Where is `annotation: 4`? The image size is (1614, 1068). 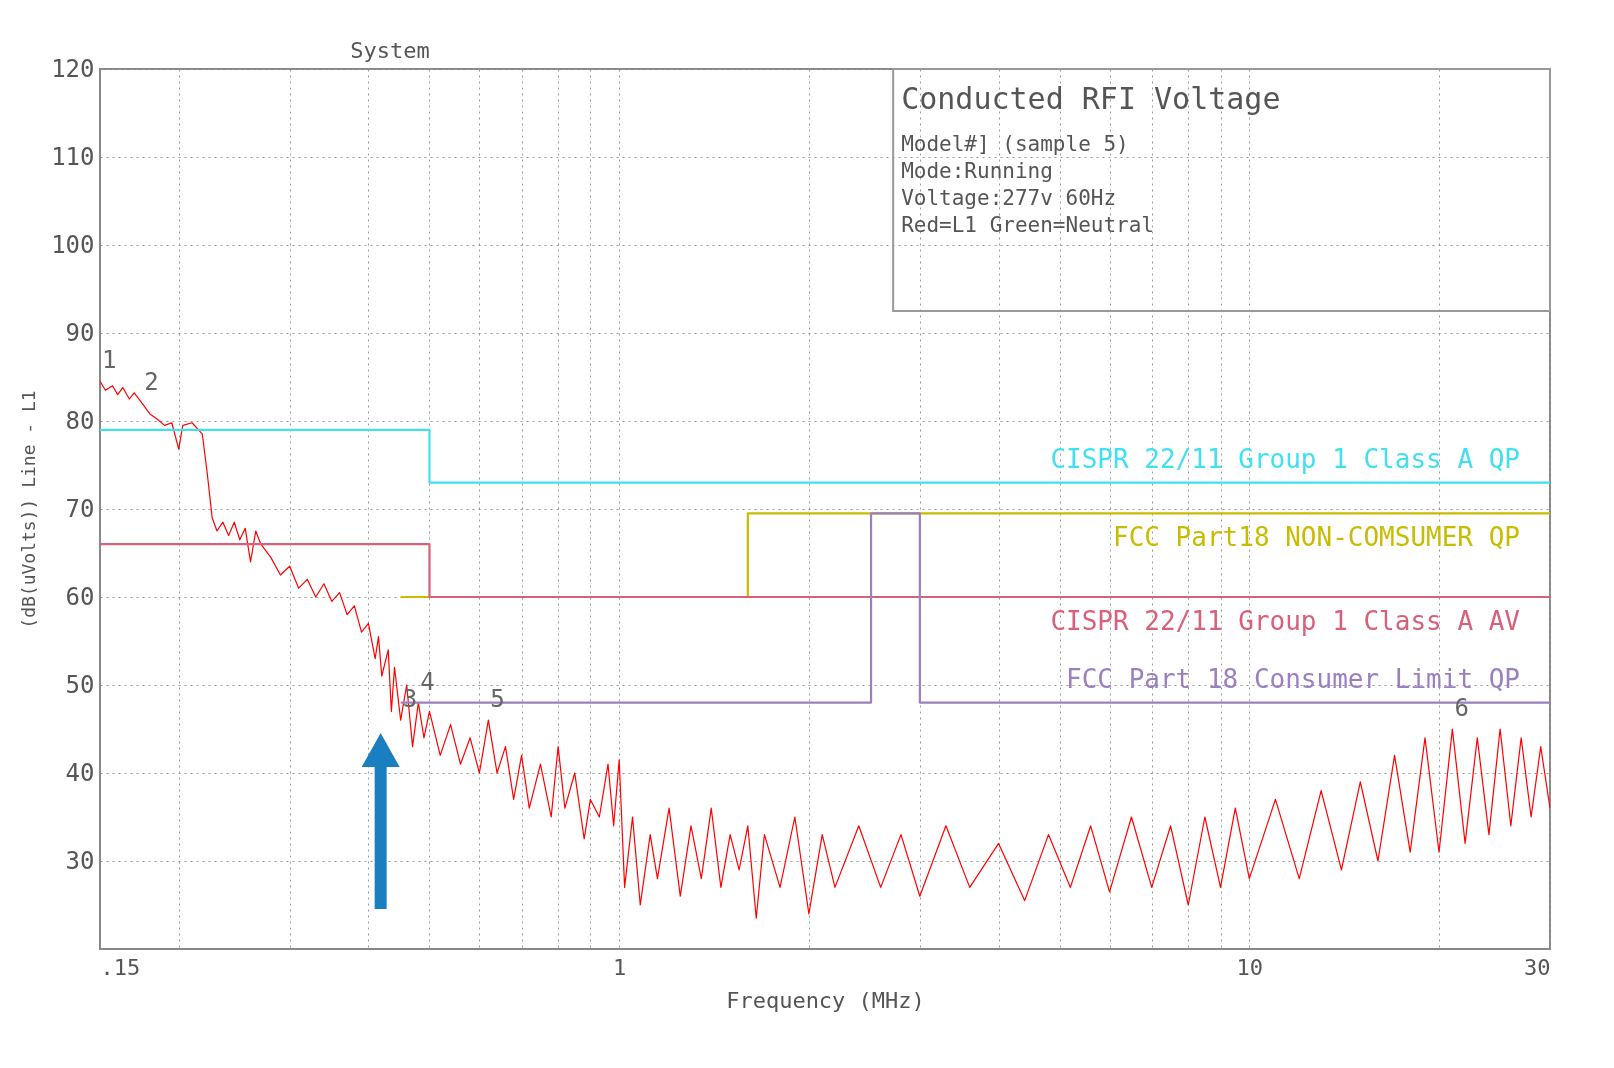
annotation: 4 is located at coordinates (427, 681).